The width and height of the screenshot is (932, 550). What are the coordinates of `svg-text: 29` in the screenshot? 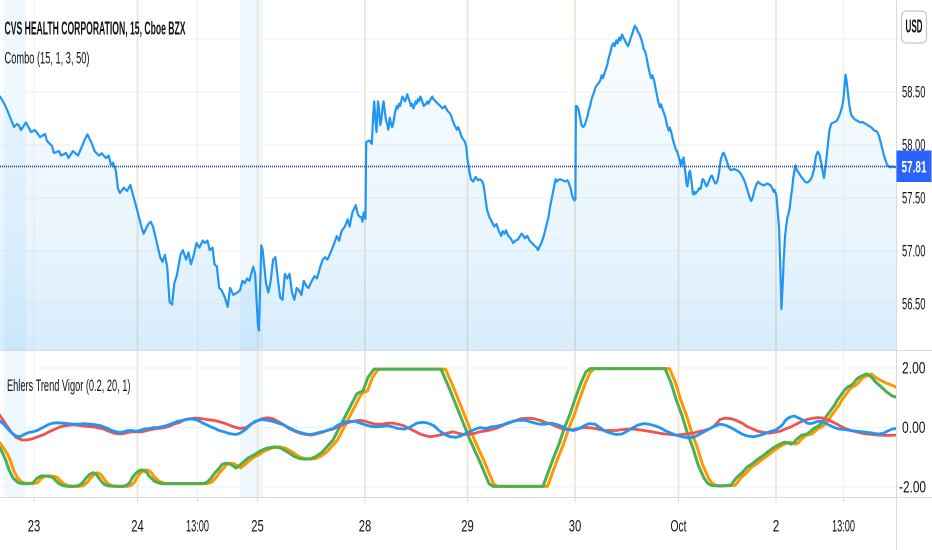 It's located at (467, 527).